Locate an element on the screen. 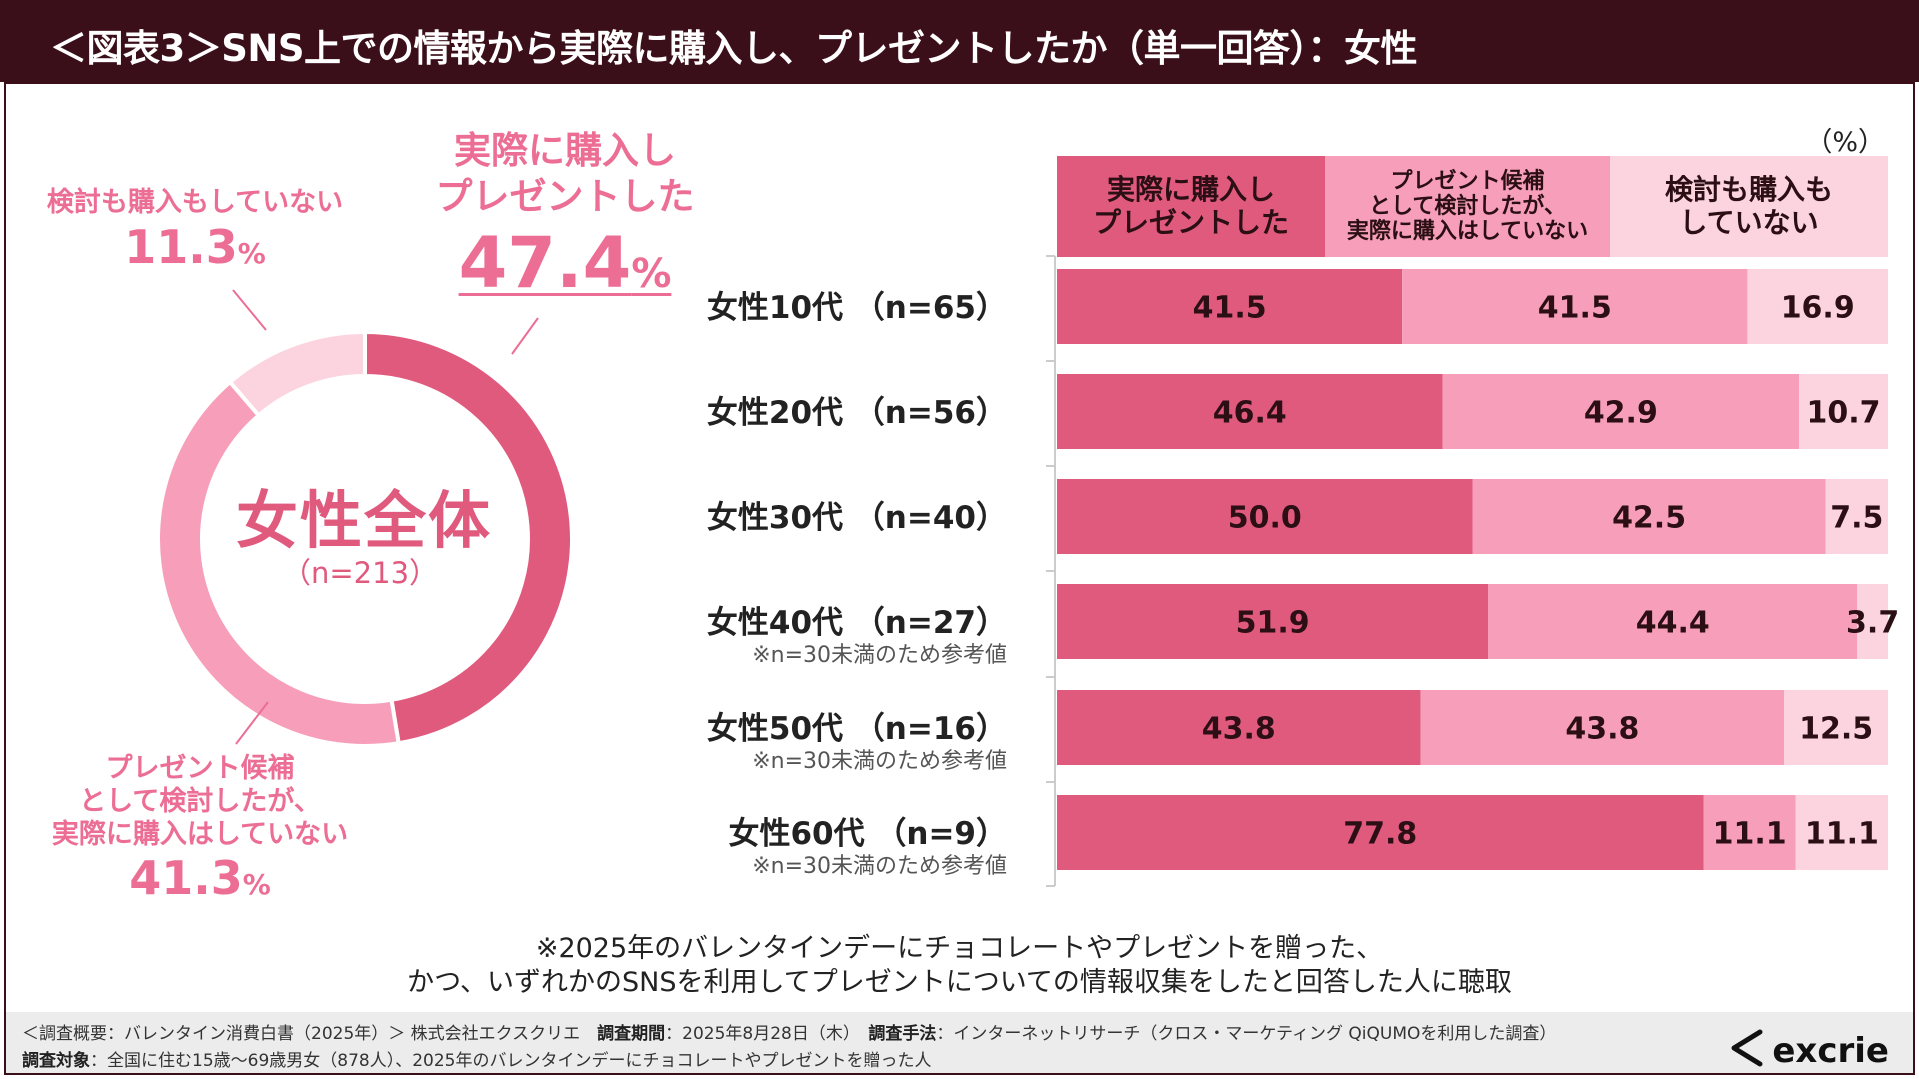 Image resolution: width=1919 pixels, height=1079 pixels. donut-label-purchased-line1: 実際に購入し is located at coordinates (565, 150).